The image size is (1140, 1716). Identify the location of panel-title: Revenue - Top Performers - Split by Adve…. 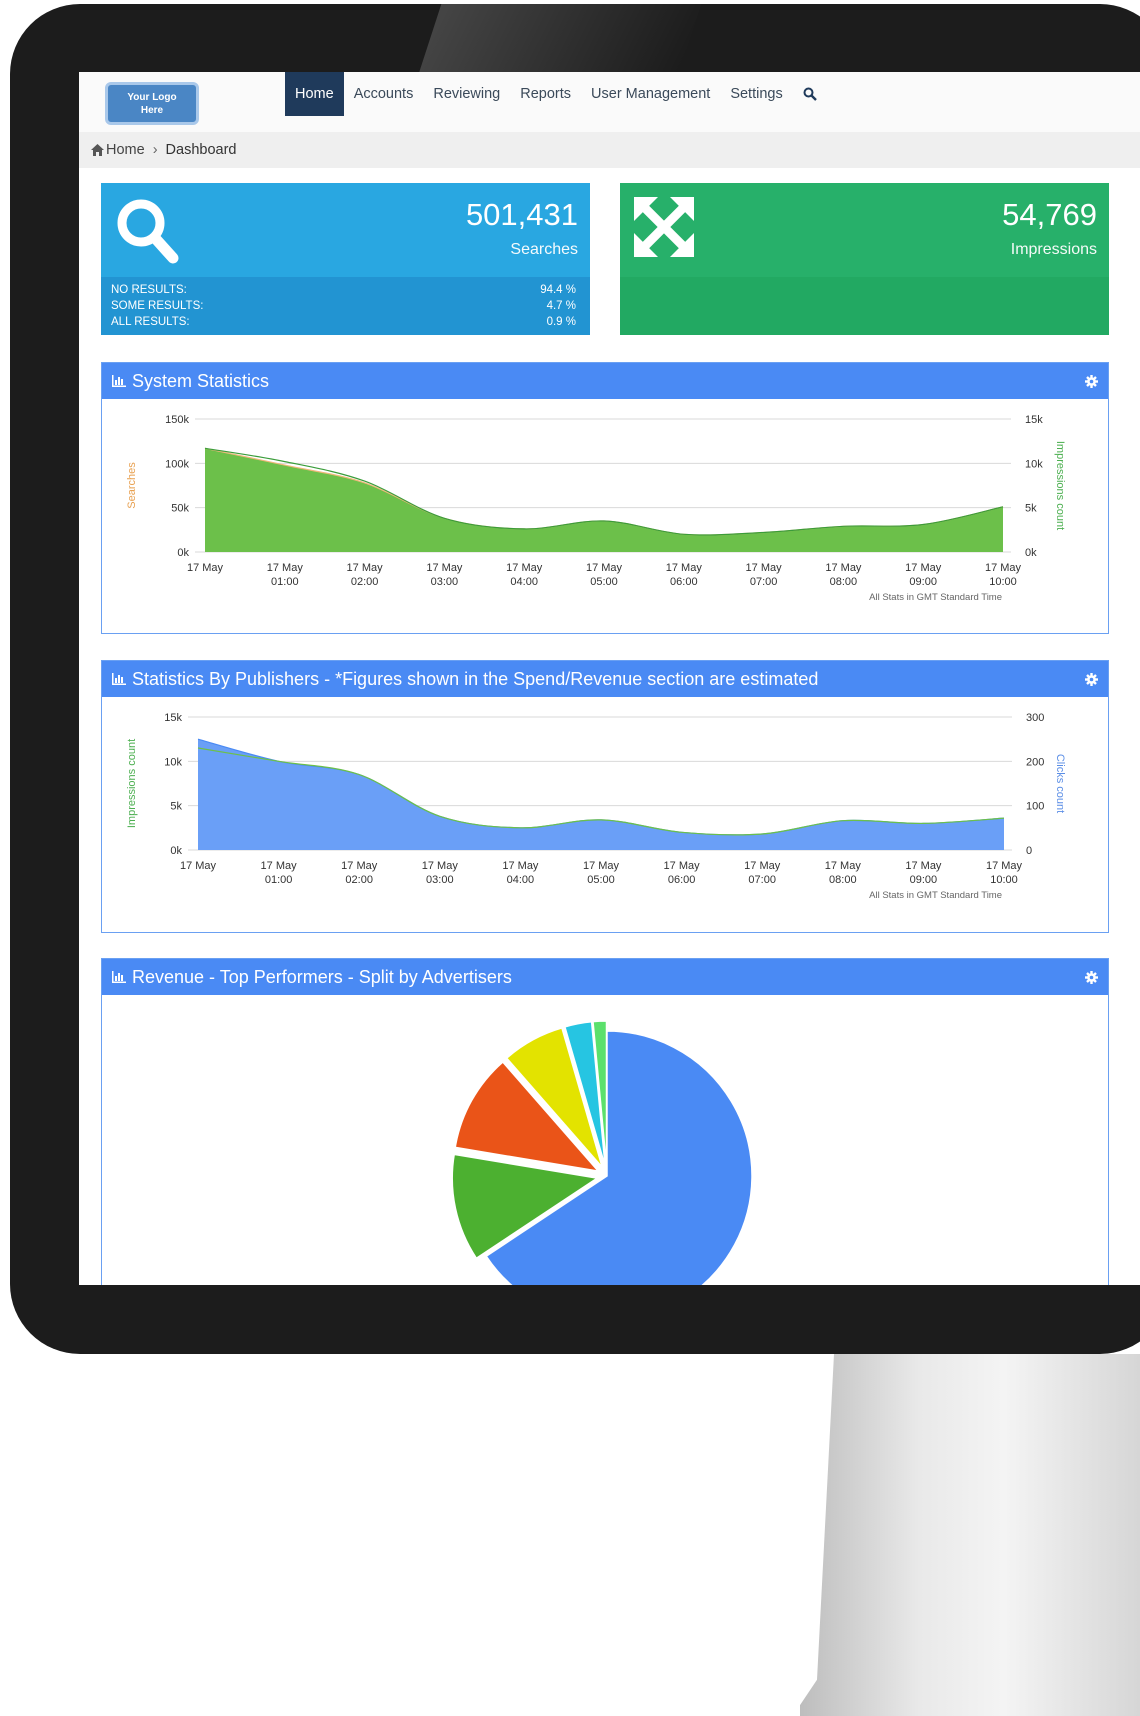
(322, 976).